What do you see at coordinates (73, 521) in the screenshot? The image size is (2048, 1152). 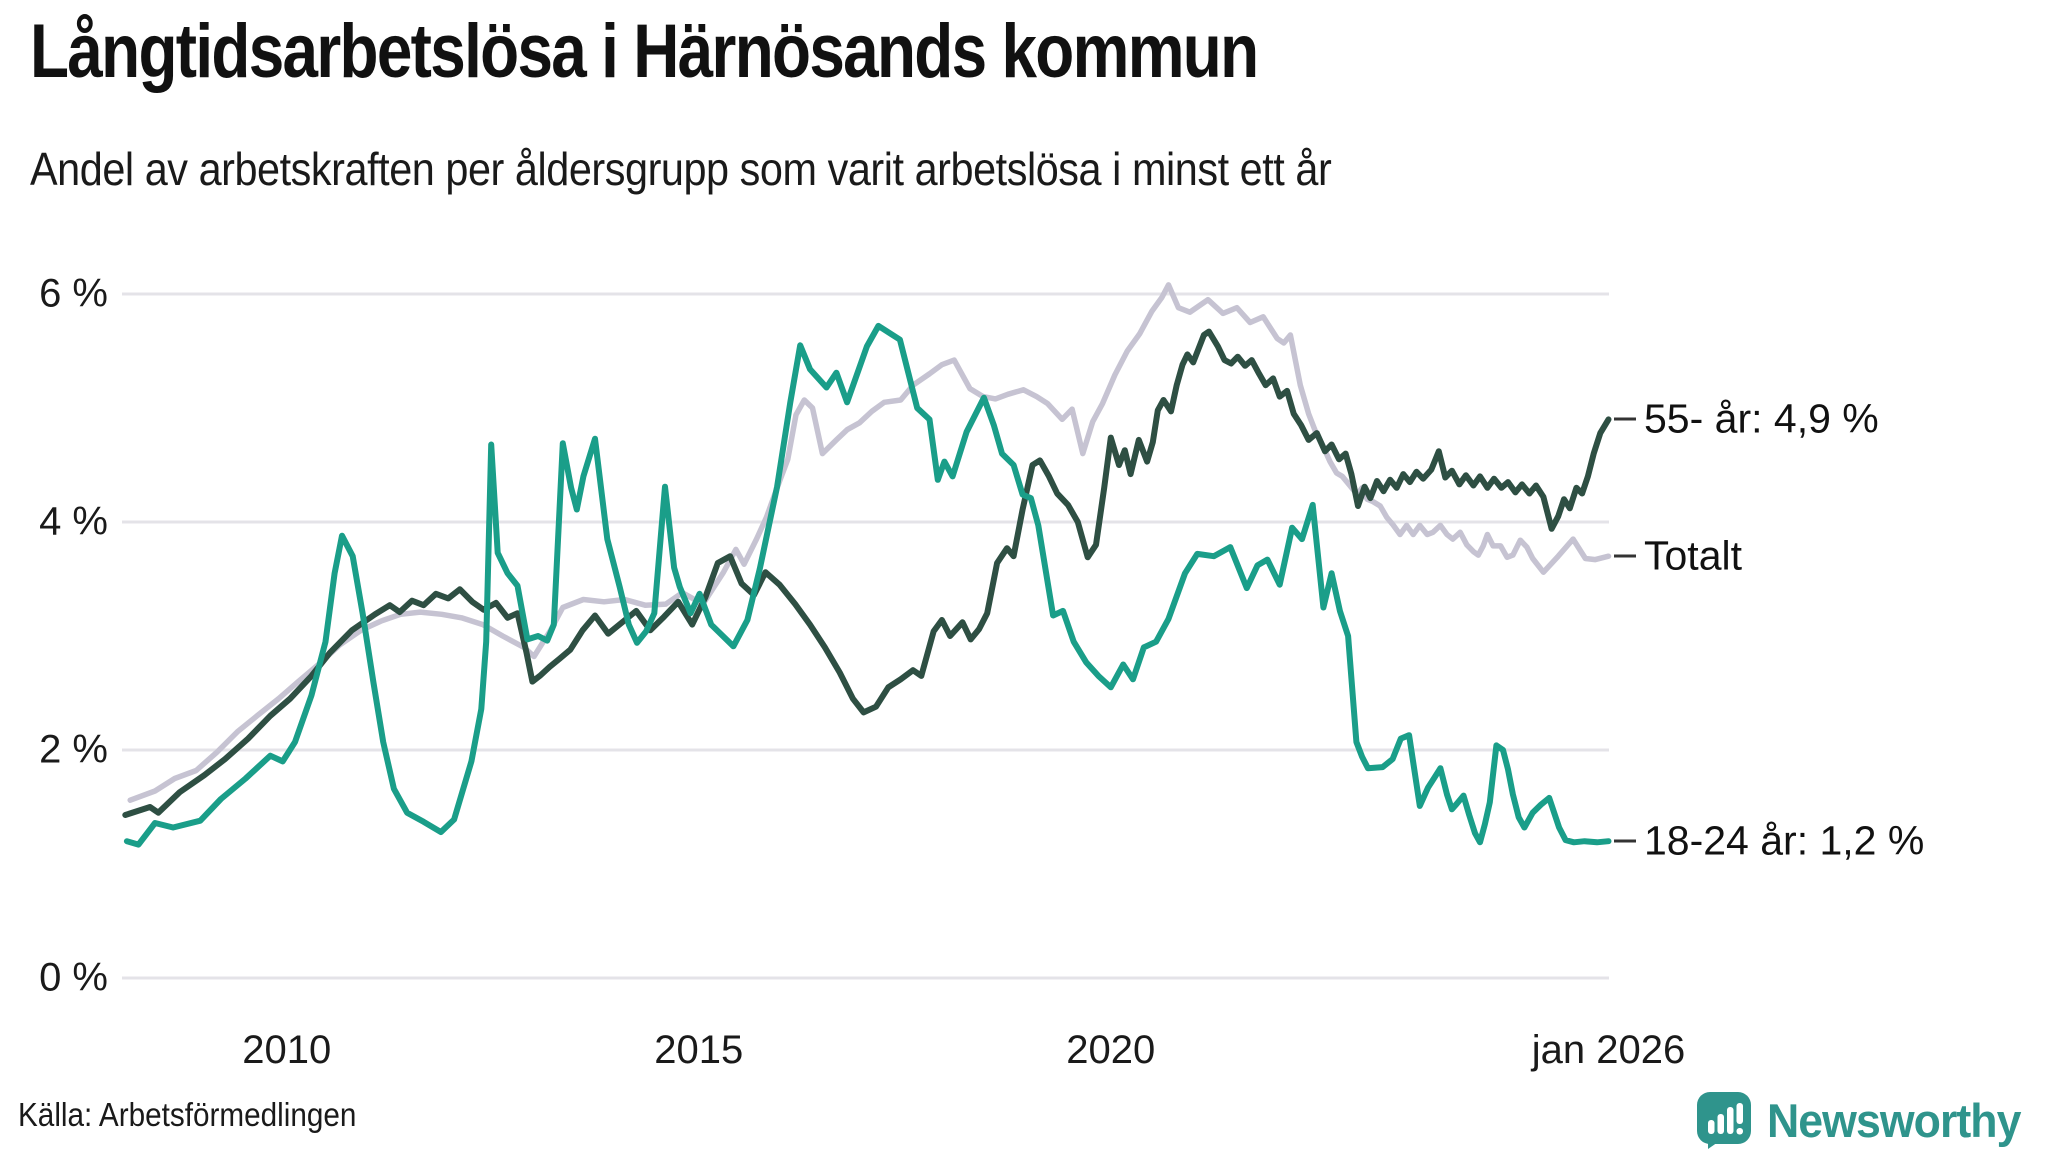 I see `y-tick-label: 4 %` at bounding box center [73, 521].